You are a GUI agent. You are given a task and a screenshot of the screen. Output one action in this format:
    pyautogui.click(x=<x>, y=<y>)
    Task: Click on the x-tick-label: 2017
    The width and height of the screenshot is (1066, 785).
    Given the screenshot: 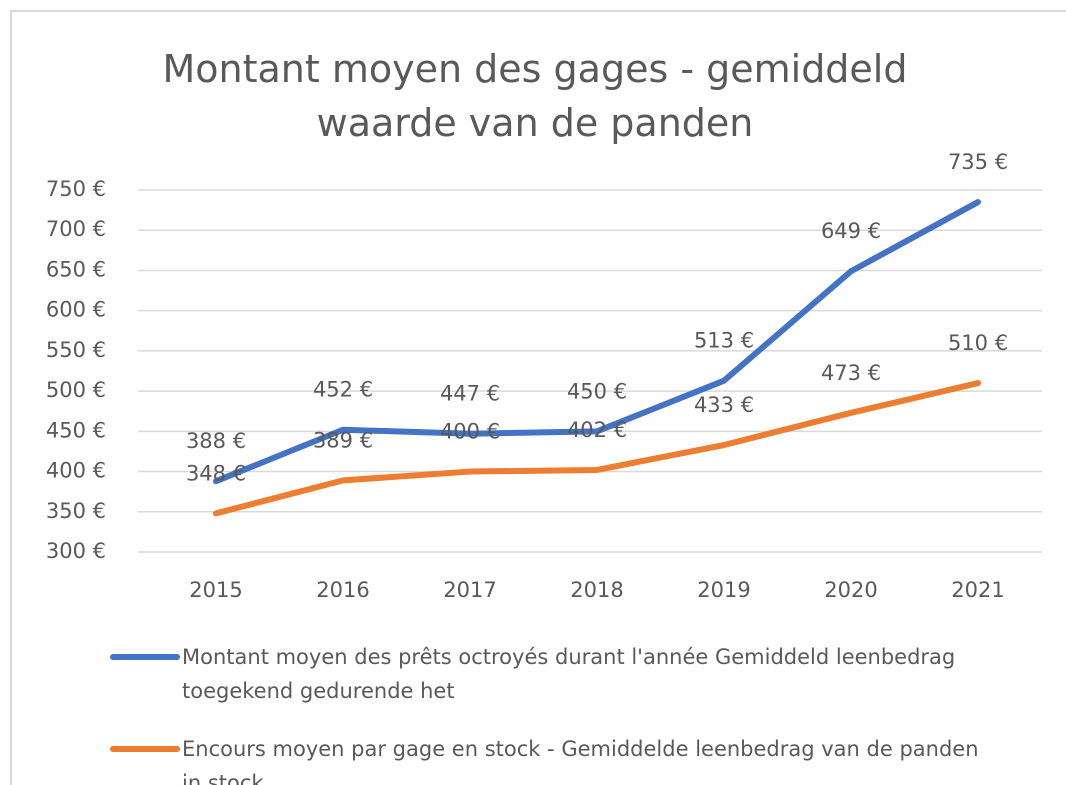 What is the action you would take?
    pyautogui.click(x=469, y=590)
    